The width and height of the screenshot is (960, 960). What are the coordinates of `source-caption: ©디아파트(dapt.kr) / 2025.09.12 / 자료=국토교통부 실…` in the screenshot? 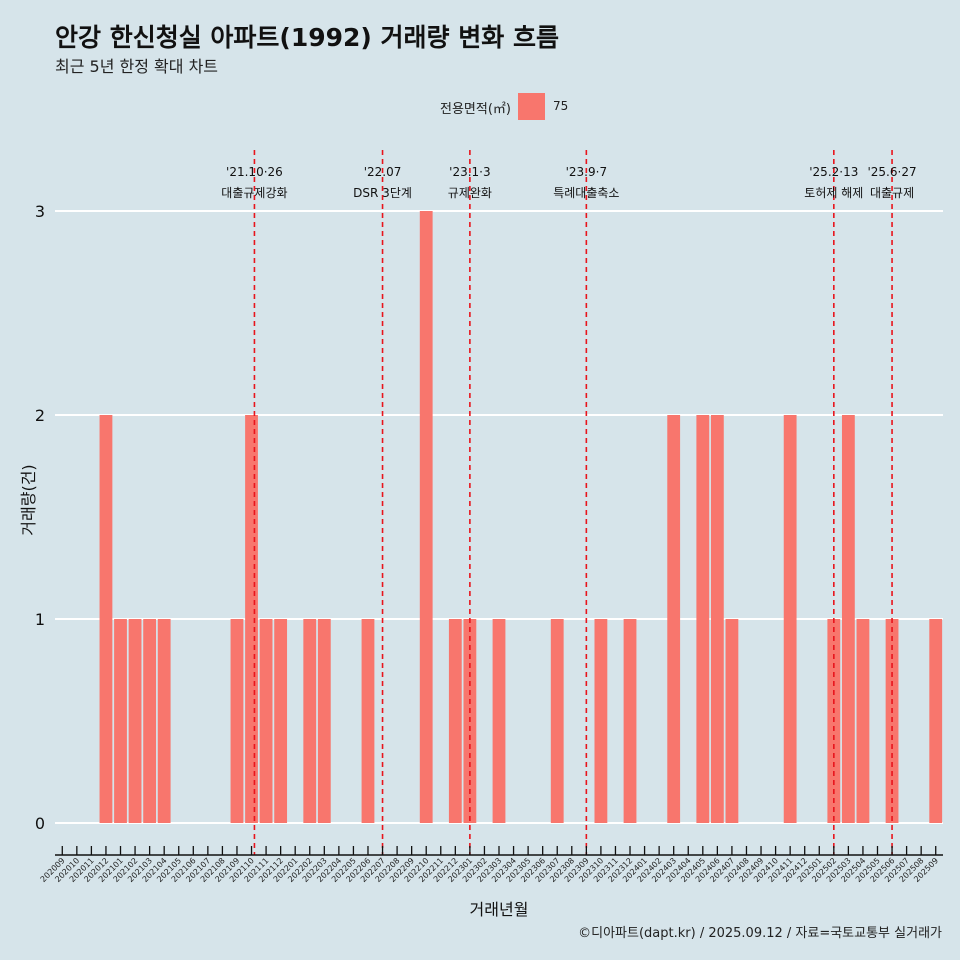 It's located at (760, 933).